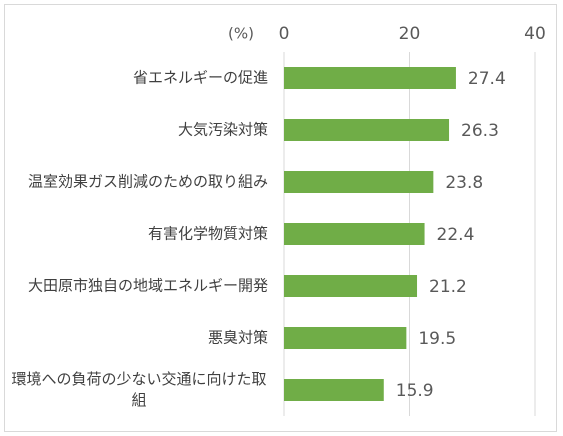  What do you see at coordinates (437, 339) in the screenshot?
I see `value-label: 19.5` at bounding box center [437, 339].